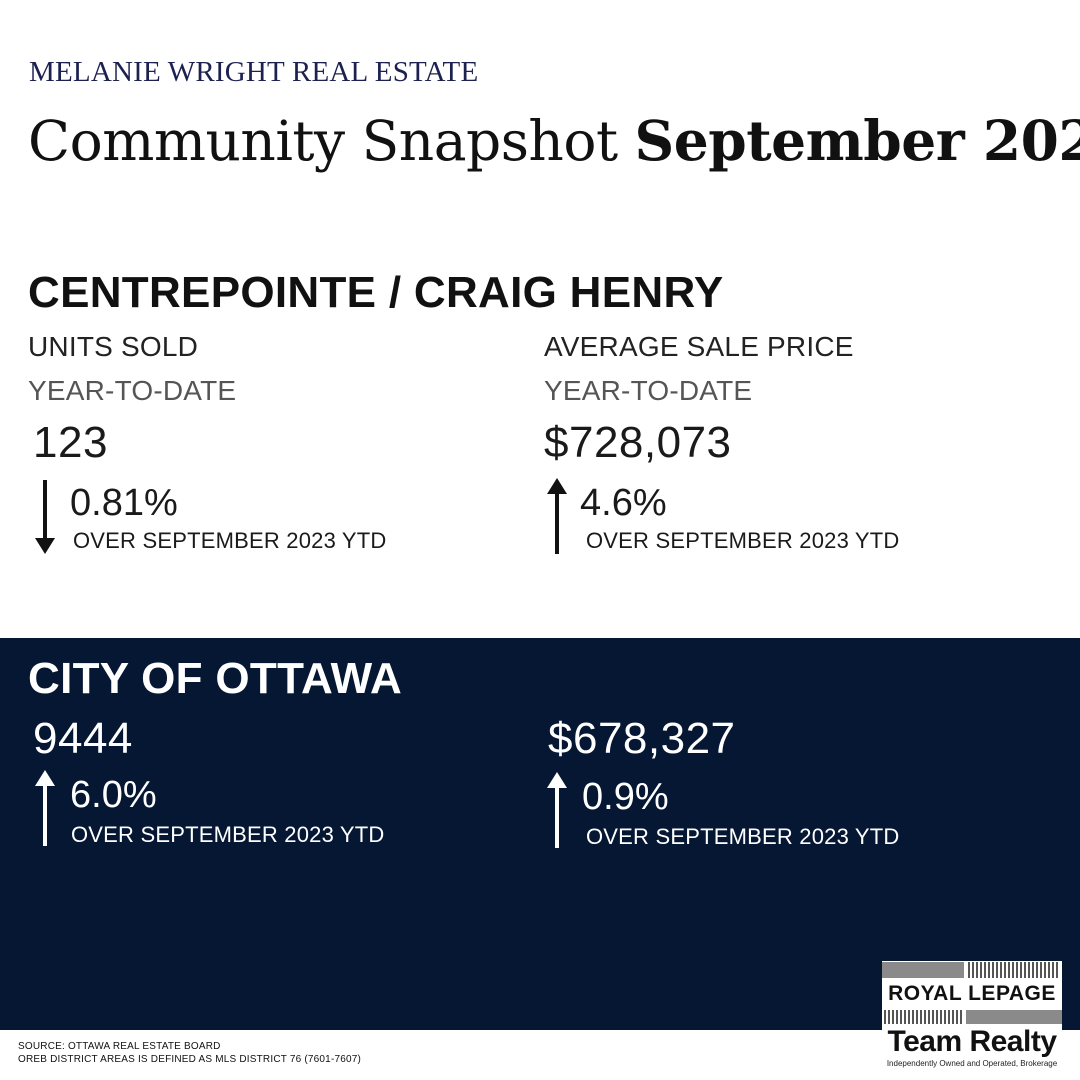 Image resolution: width=1080 pixels, height=1080 pixels. I want to click on community-price-comparison: OVER SEPTEMBER 2023 YTD, so click(743, 540).